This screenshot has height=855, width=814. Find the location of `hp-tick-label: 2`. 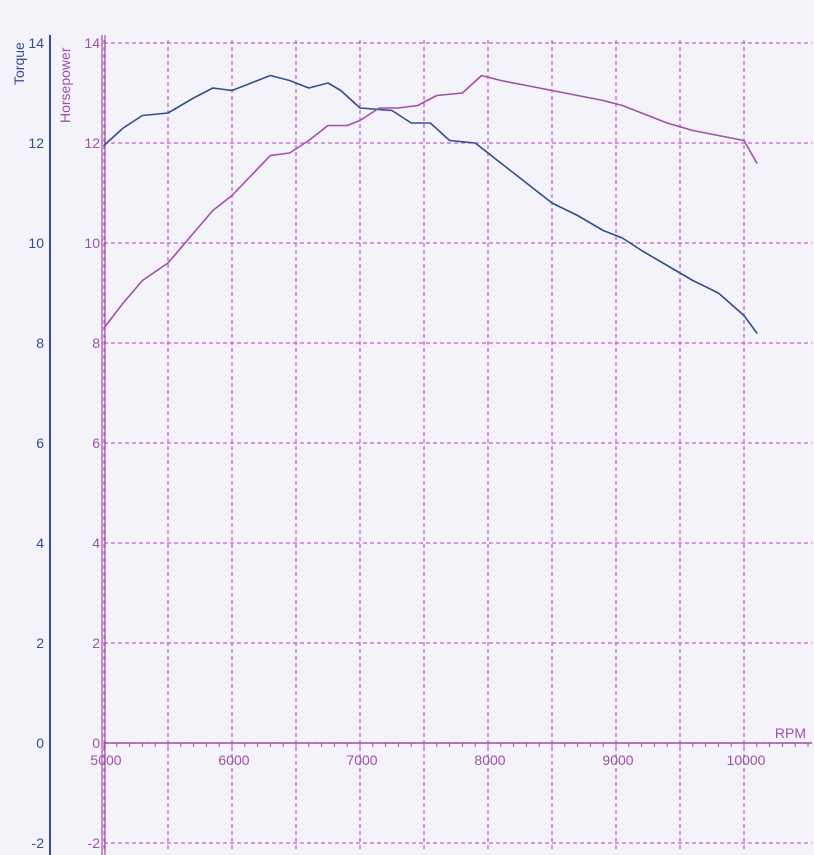

hp-tick-label: 2 is located at coordinates (96, 643).